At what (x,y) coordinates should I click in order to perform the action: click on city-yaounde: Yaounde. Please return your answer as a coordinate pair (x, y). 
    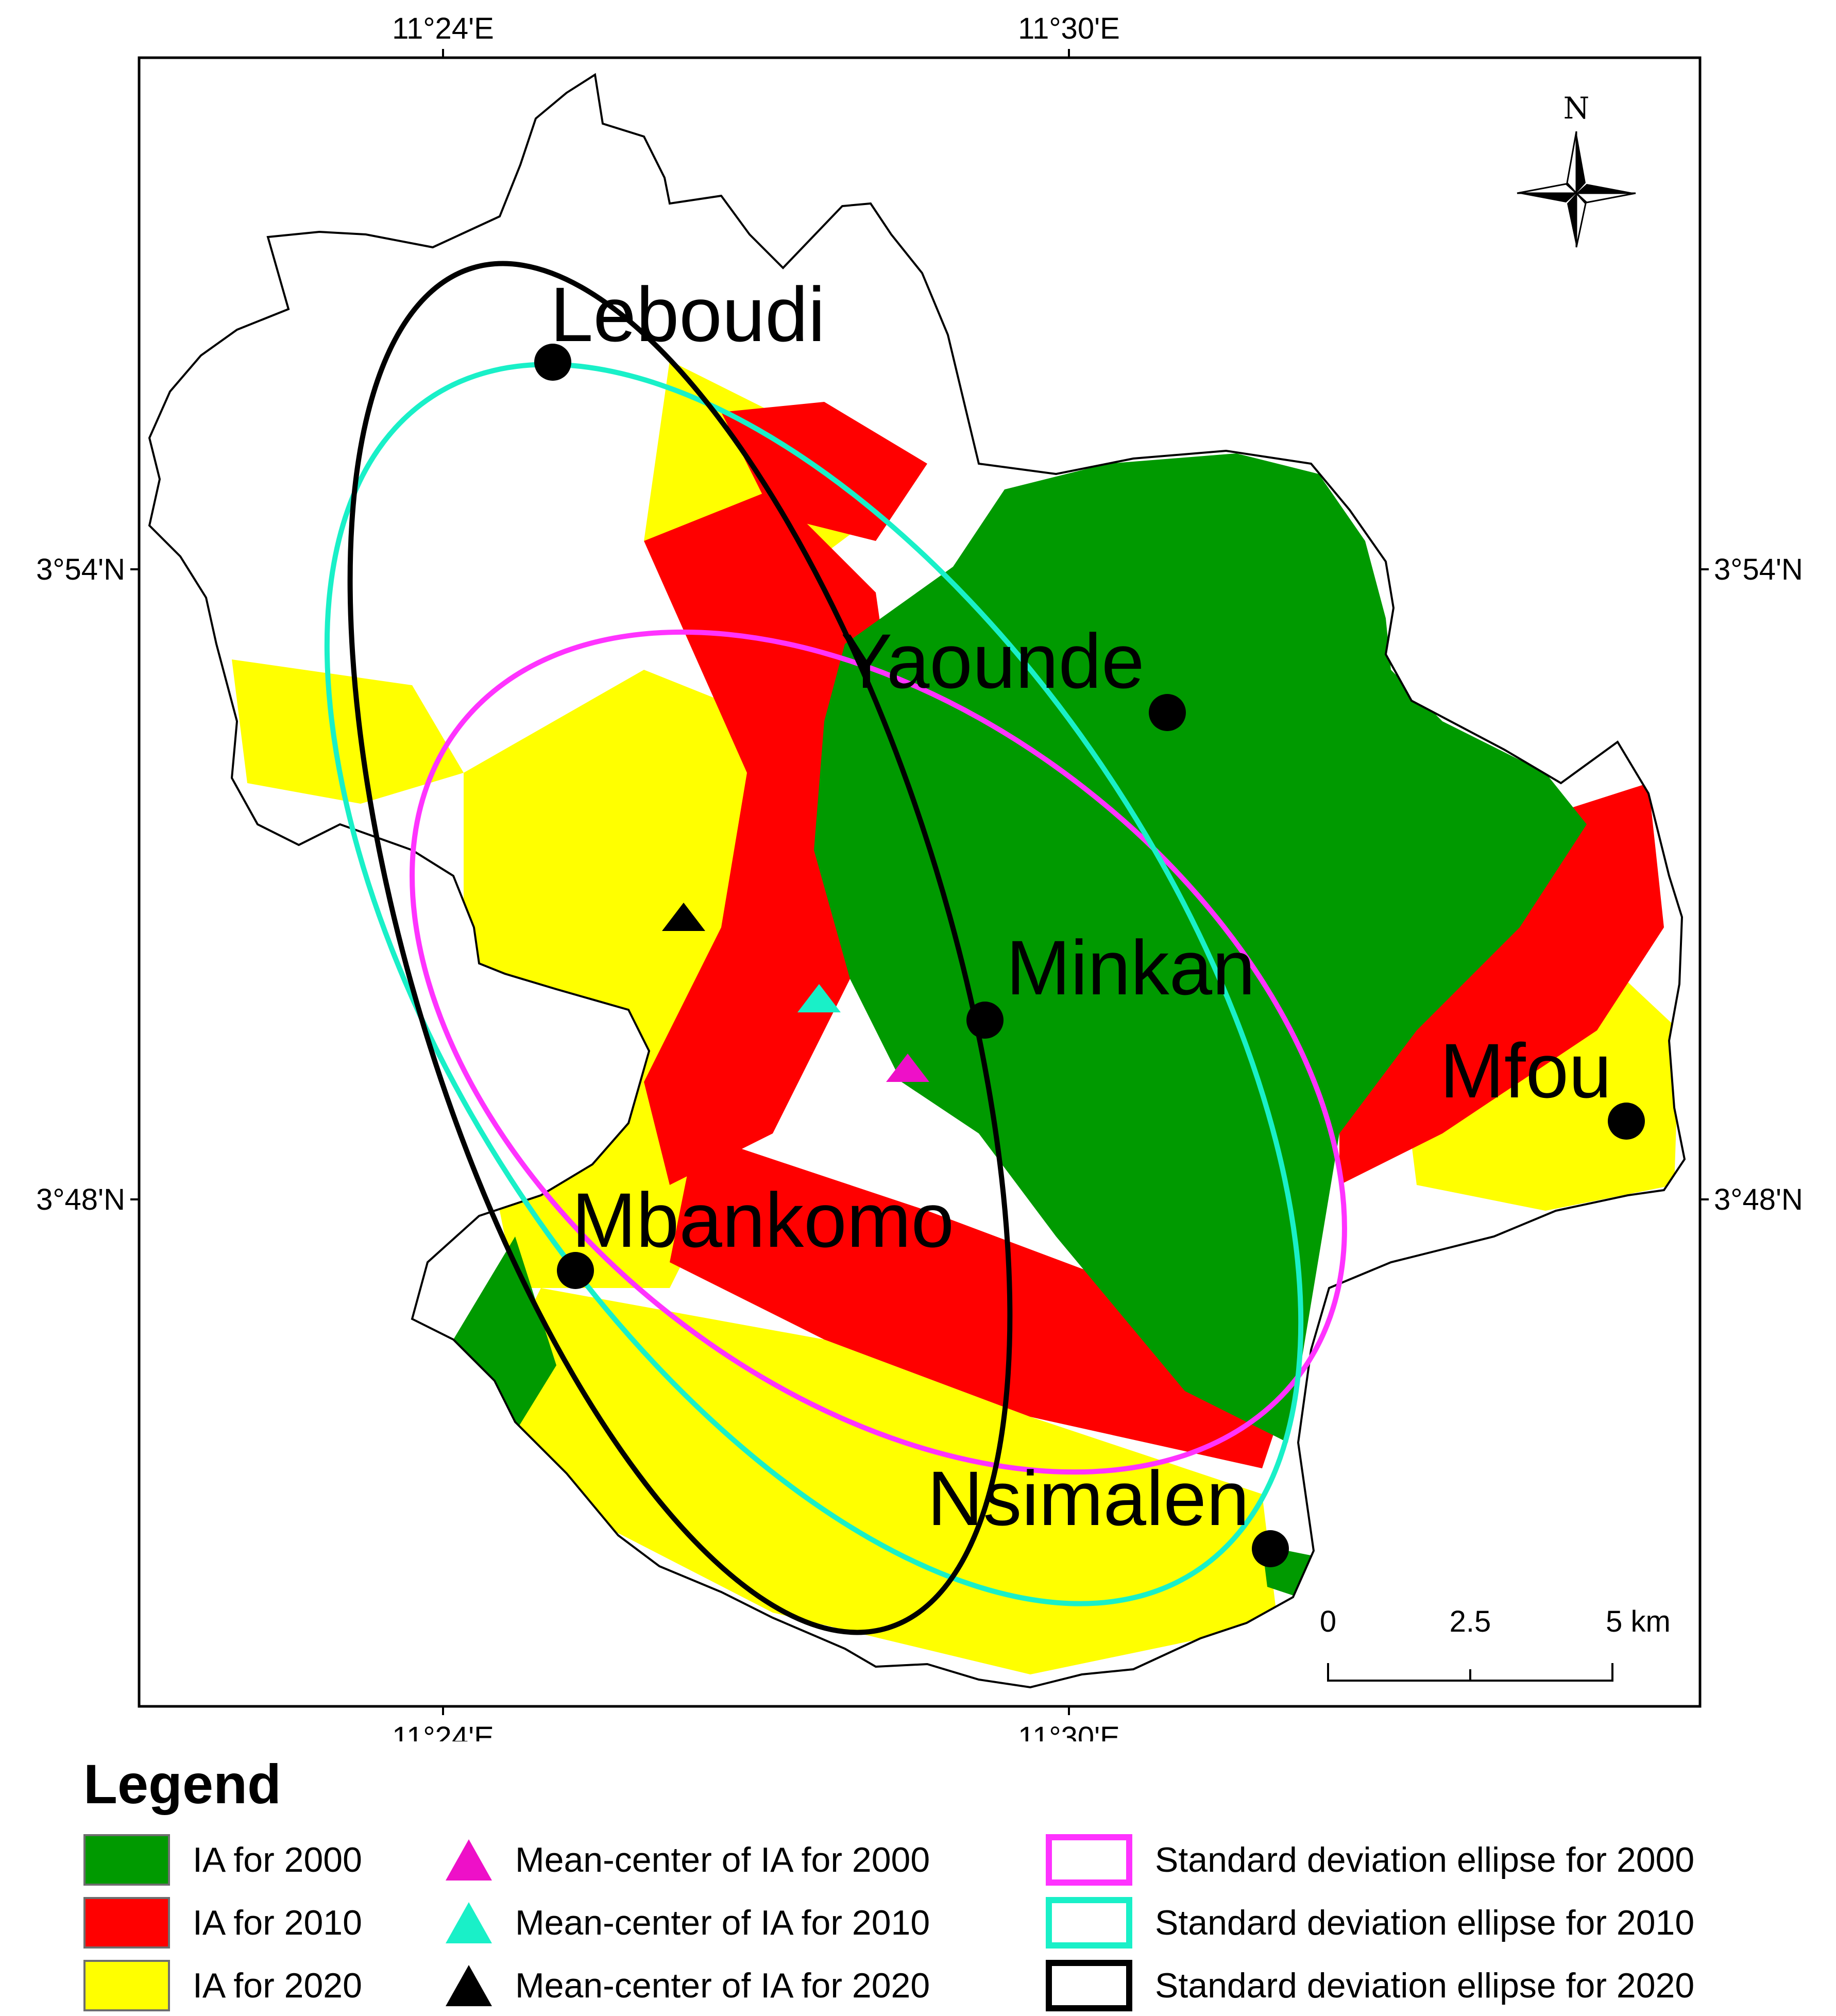
    Looking at the image, I should click on (1013, 675).